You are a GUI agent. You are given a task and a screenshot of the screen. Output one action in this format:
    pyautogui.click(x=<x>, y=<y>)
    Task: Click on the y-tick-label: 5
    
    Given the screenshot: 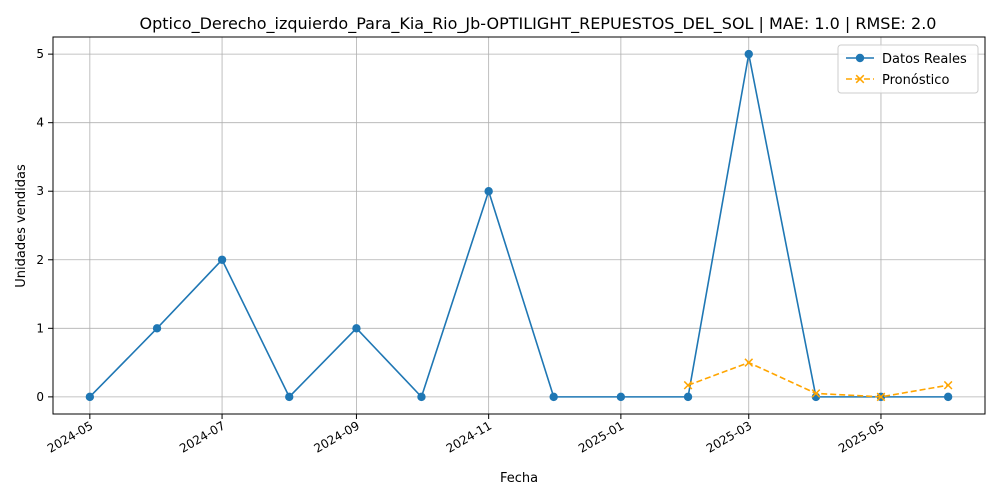 What is the action you would take?
    pyautogui.click(x=40, y=54)
    